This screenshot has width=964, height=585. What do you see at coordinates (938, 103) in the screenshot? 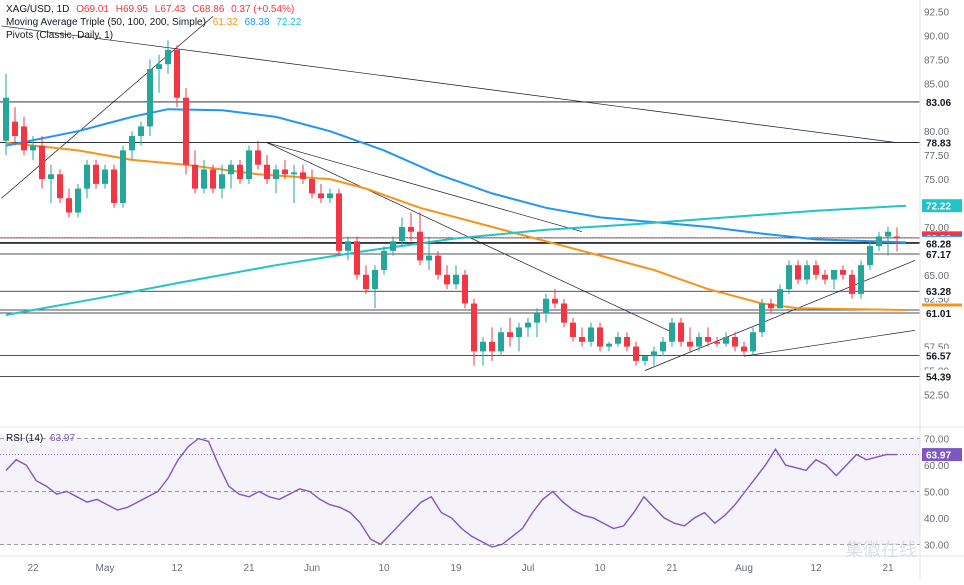
I see `price-label-text: 83.06` at bounding box center [938, 103].